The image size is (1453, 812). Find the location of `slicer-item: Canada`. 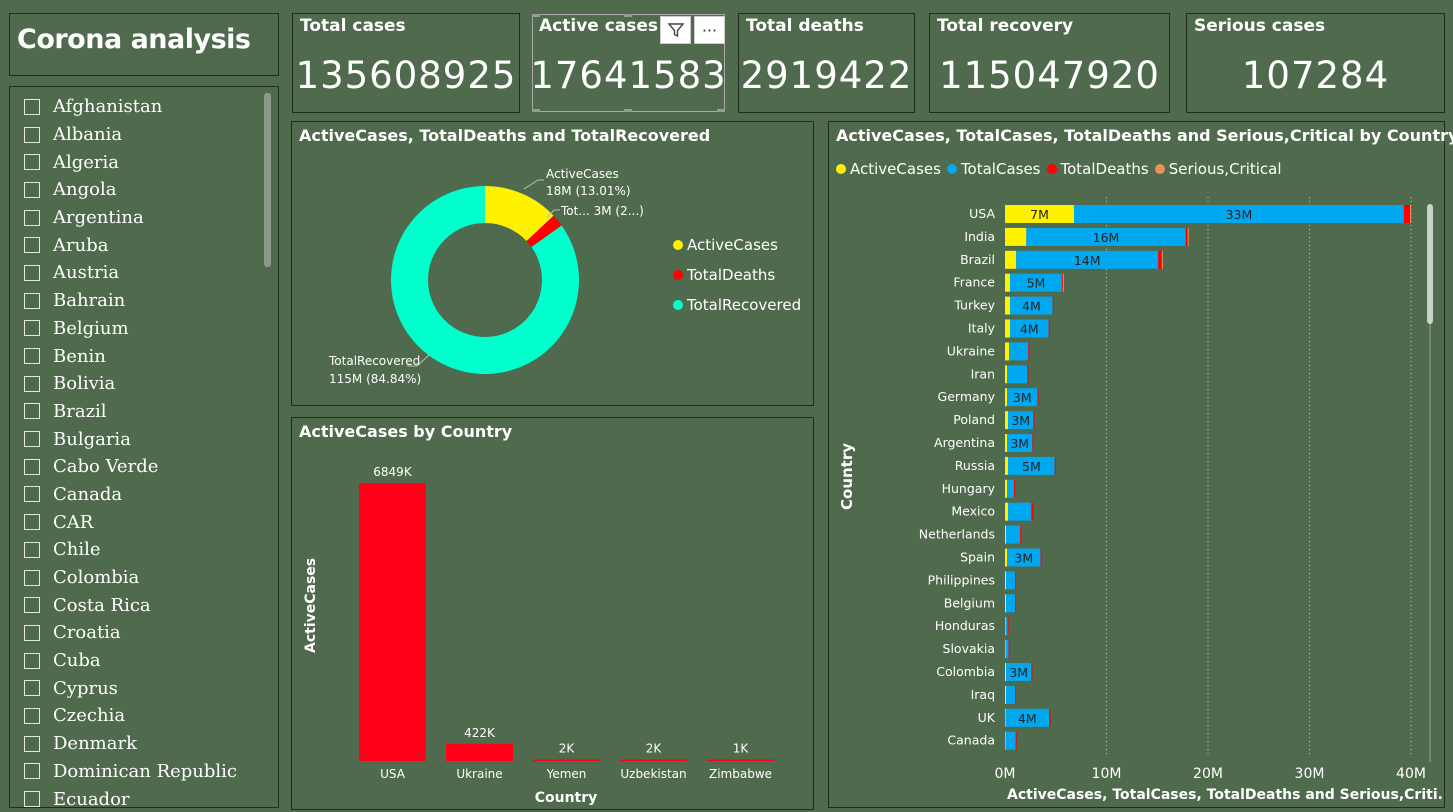

slicer-item: Canada is located at coordinates (144, 495).